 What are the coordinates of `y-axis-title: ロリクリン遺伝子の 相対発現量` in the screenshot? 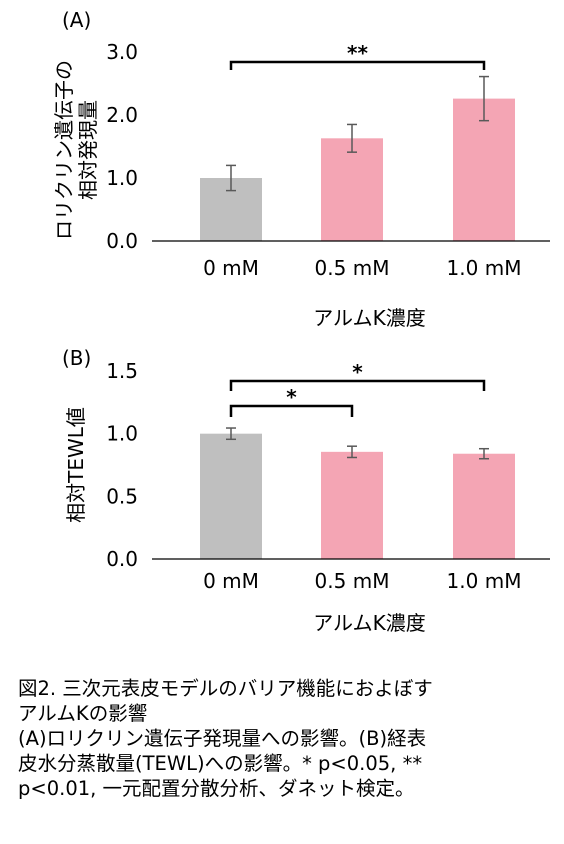 It's located at (76, 150).